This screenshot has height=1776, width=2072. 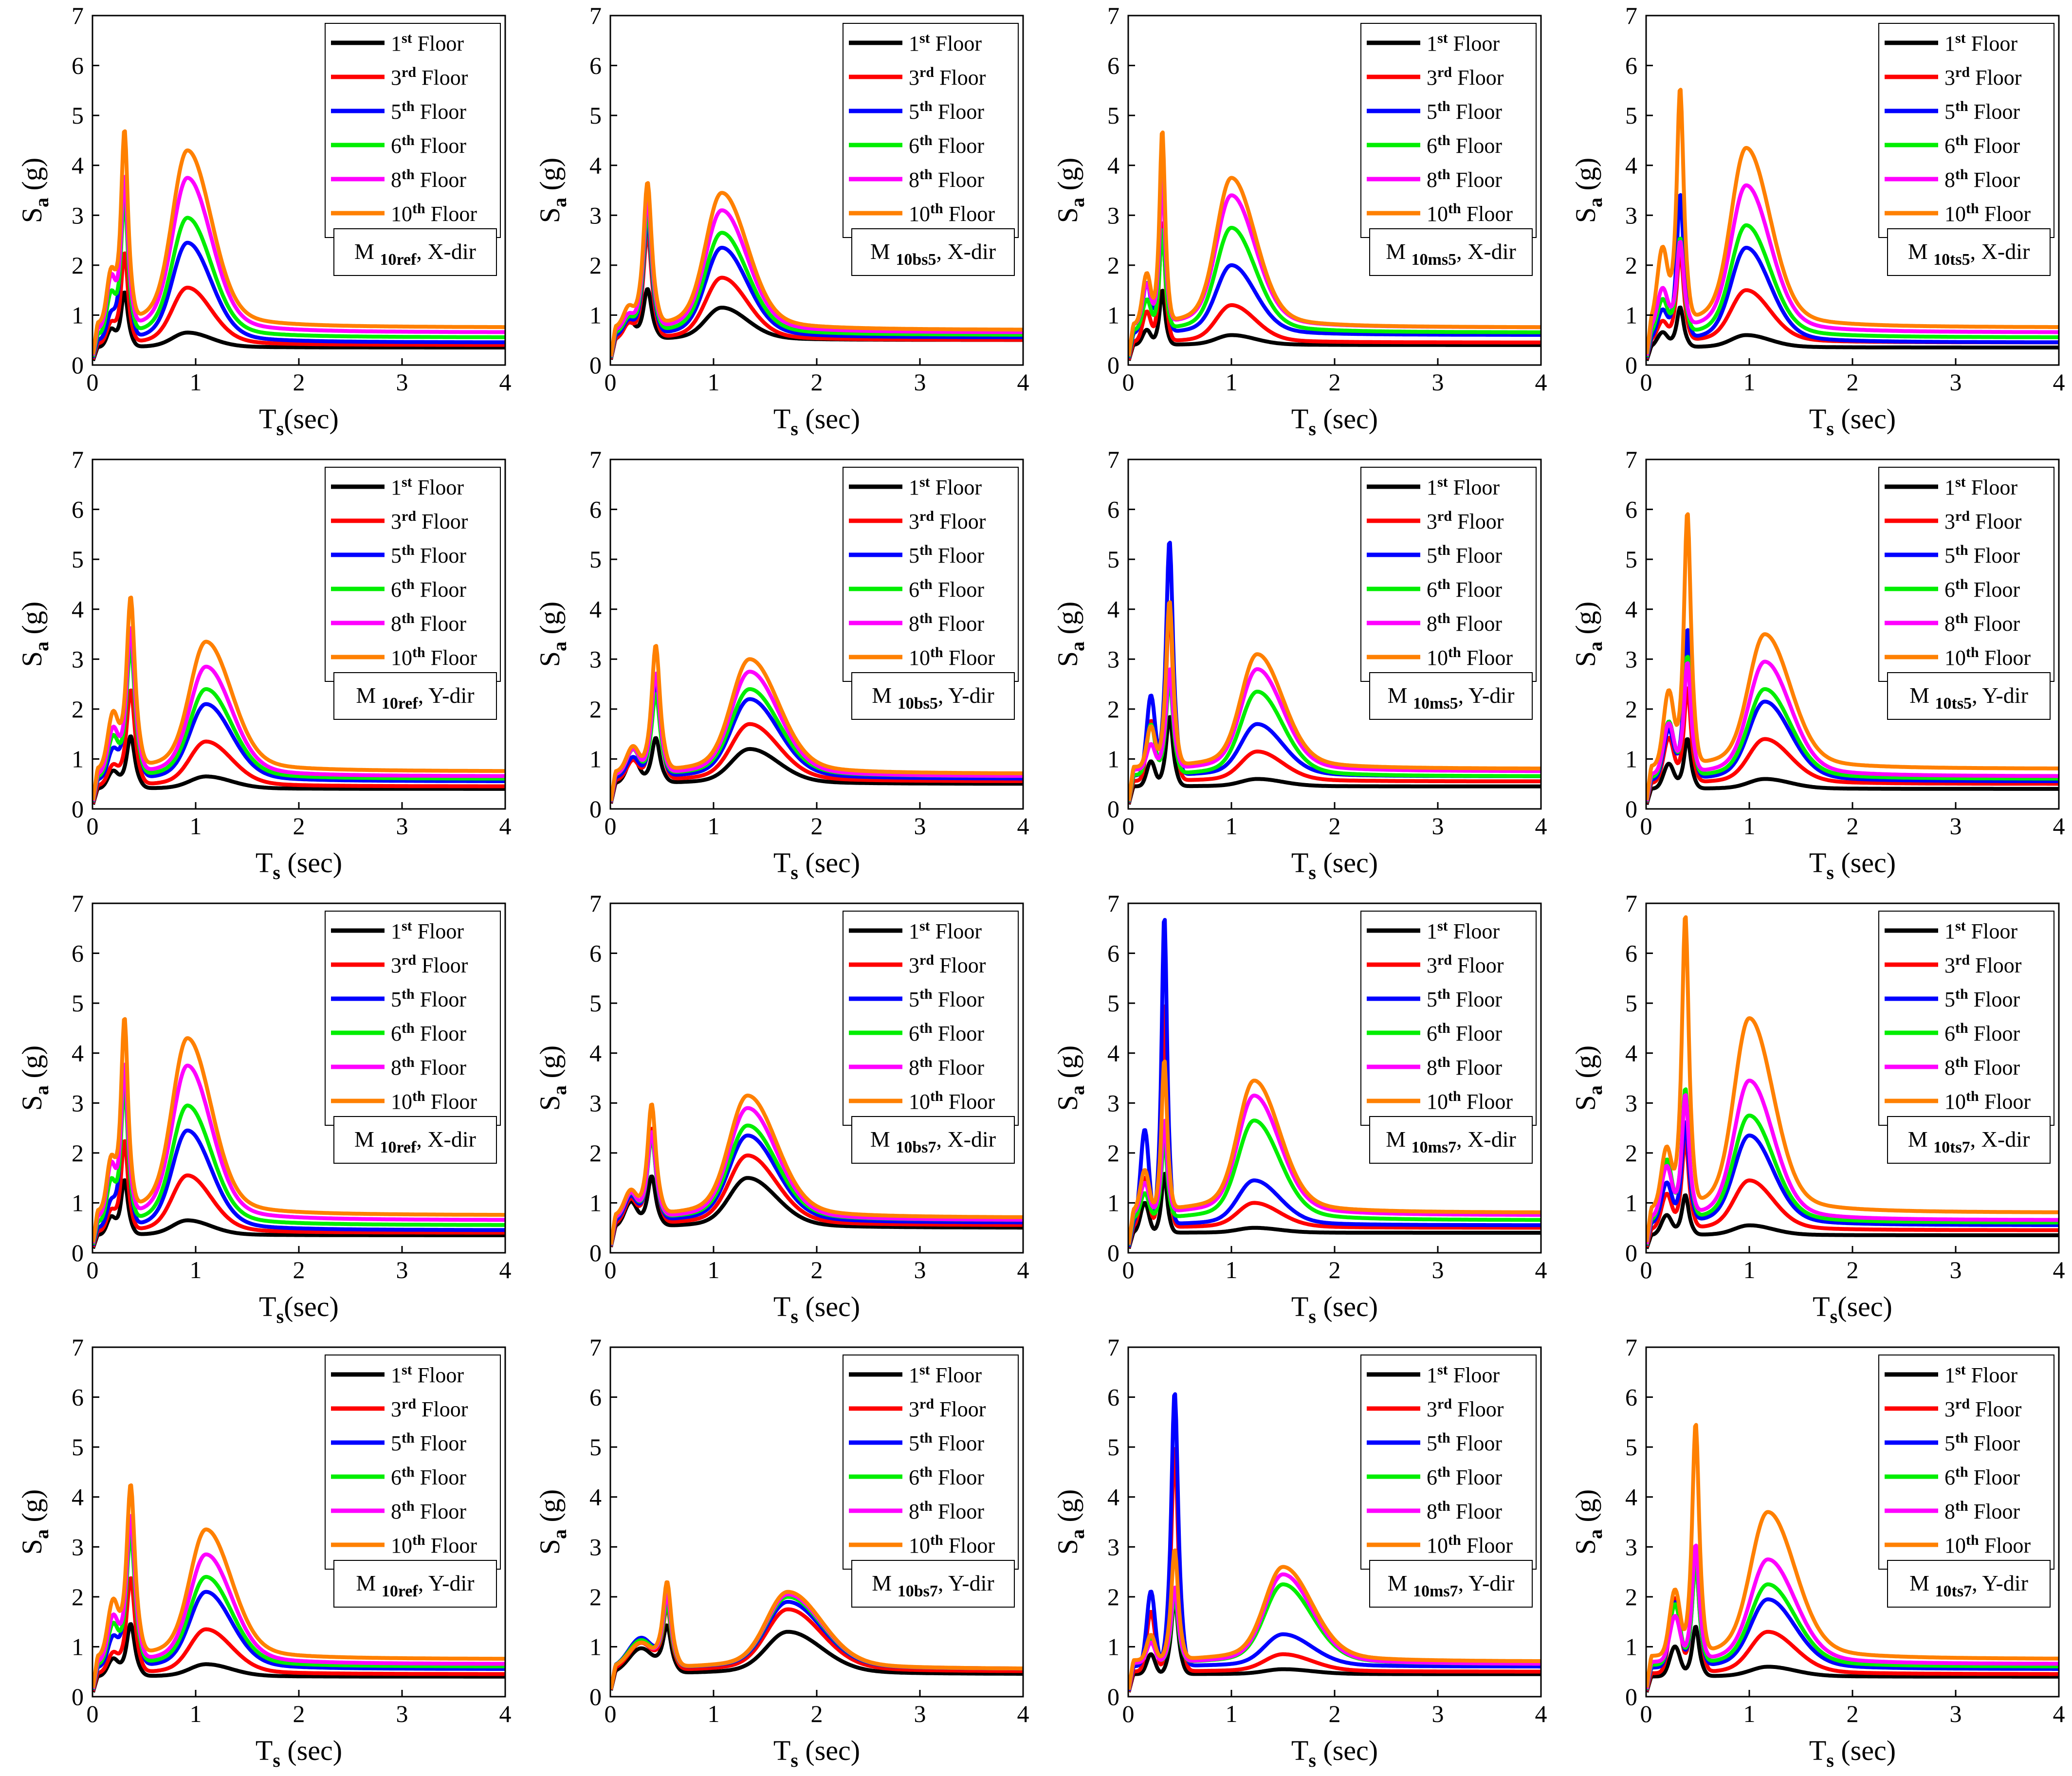 What do you see at coordinates (299, 1309) in the screenshot?
I see `x-axis-label: Ts(sec)` at bounding box center [299, 1309].